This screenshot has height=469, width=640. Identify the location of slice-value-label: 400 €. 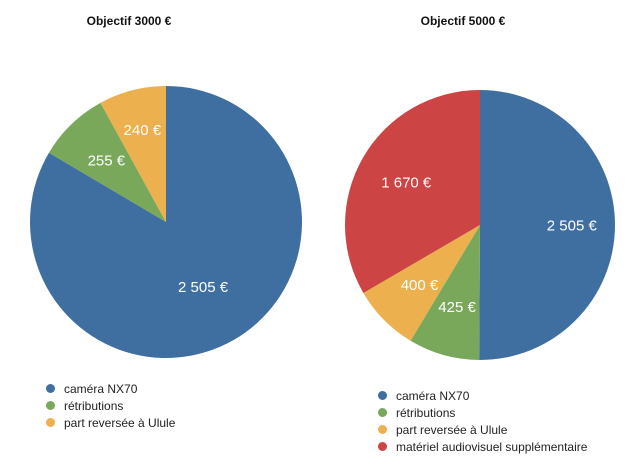
(420, 285).